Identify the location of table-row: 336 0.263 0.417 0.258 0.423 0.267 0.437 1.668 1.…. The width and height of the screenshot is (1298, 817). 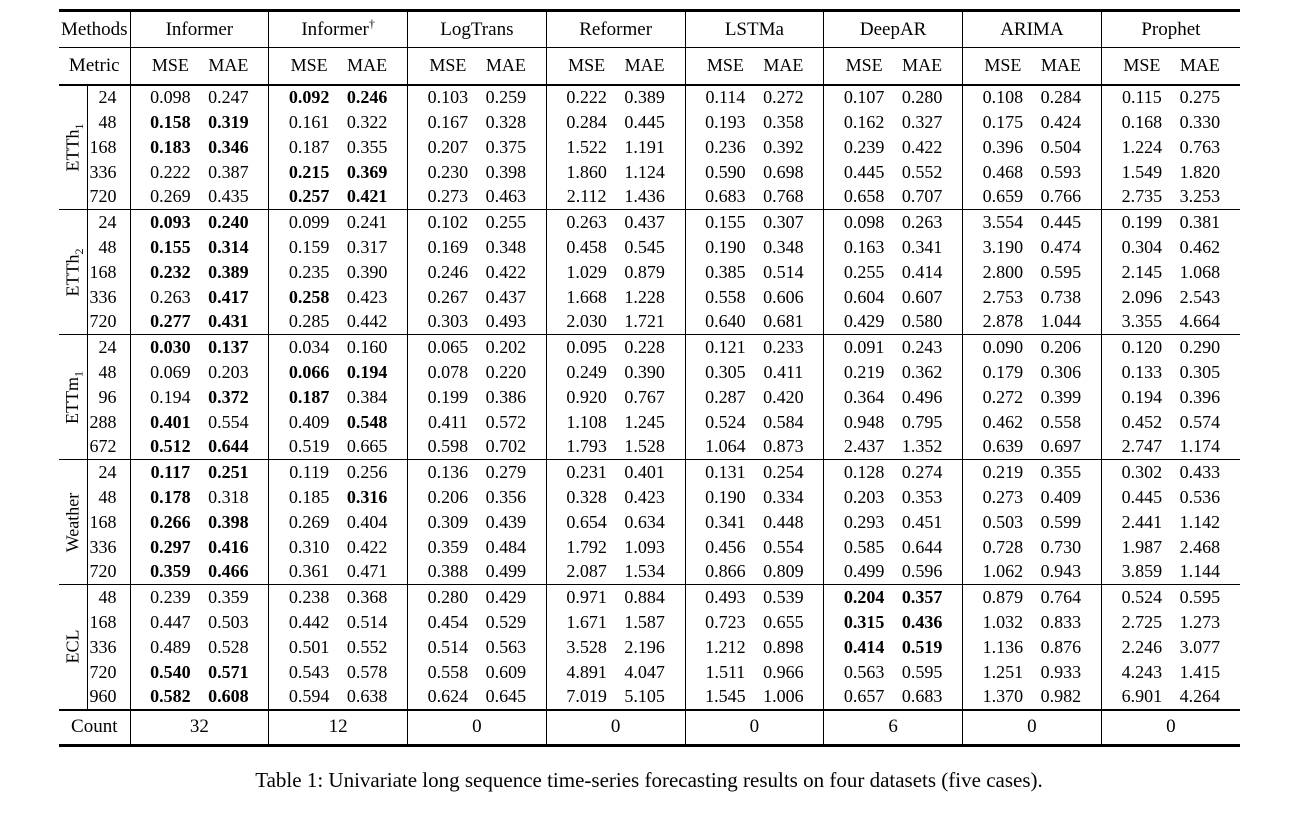
(649, 297).